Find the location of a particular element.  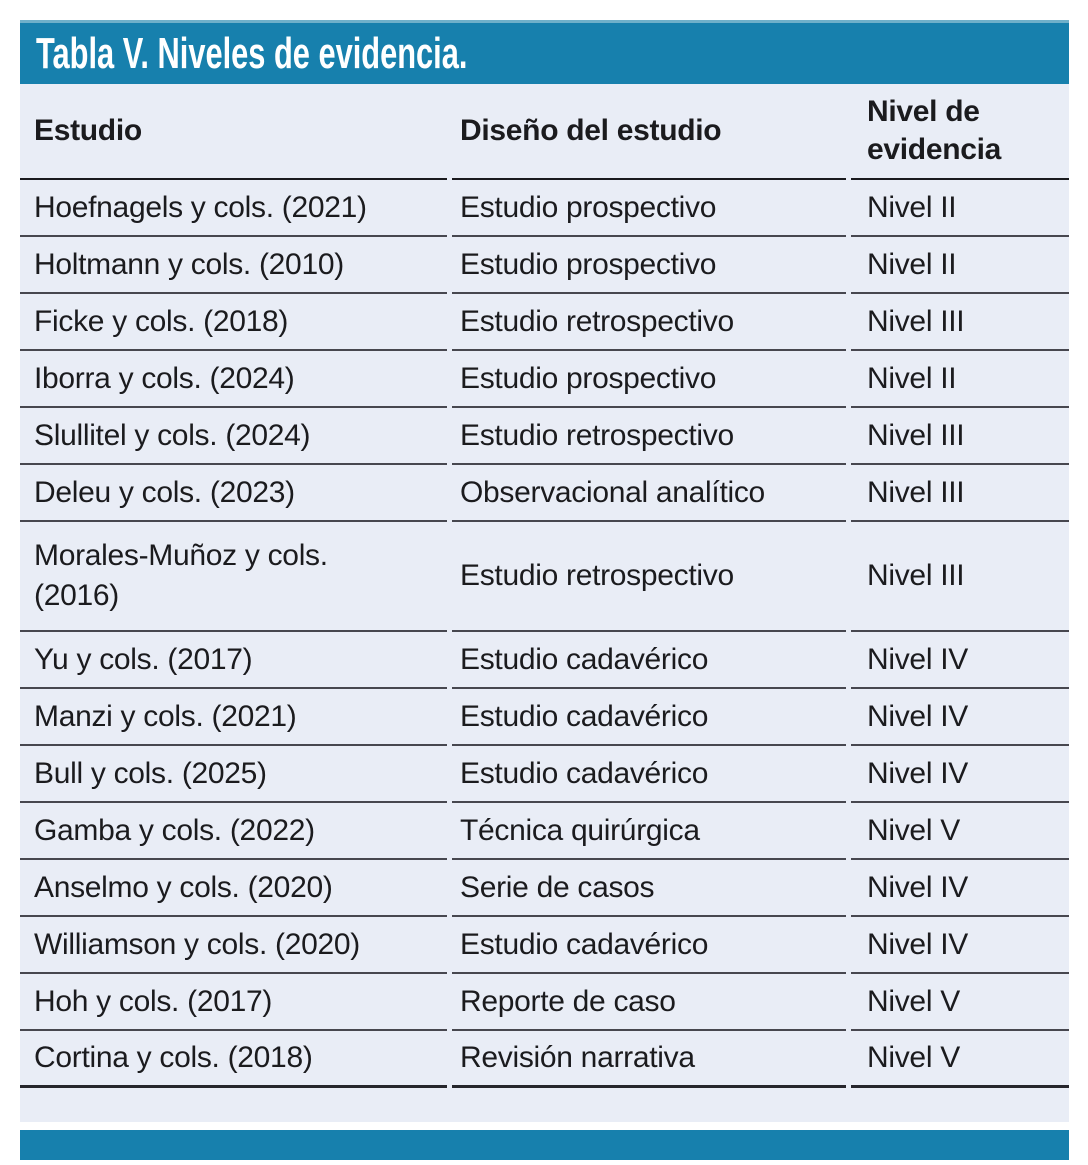

table-title-band: Tabla V. Niveles de evidencia. is located at coordinates (544, 52).